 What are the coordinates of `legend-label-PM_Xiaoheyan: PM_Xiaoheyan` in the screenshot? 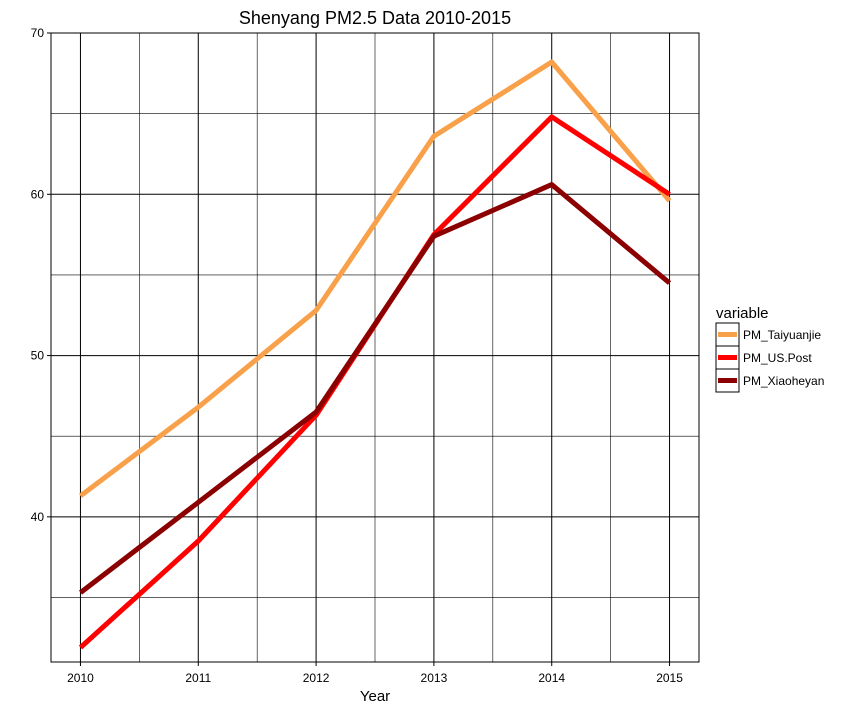 It's located at (783, 381).